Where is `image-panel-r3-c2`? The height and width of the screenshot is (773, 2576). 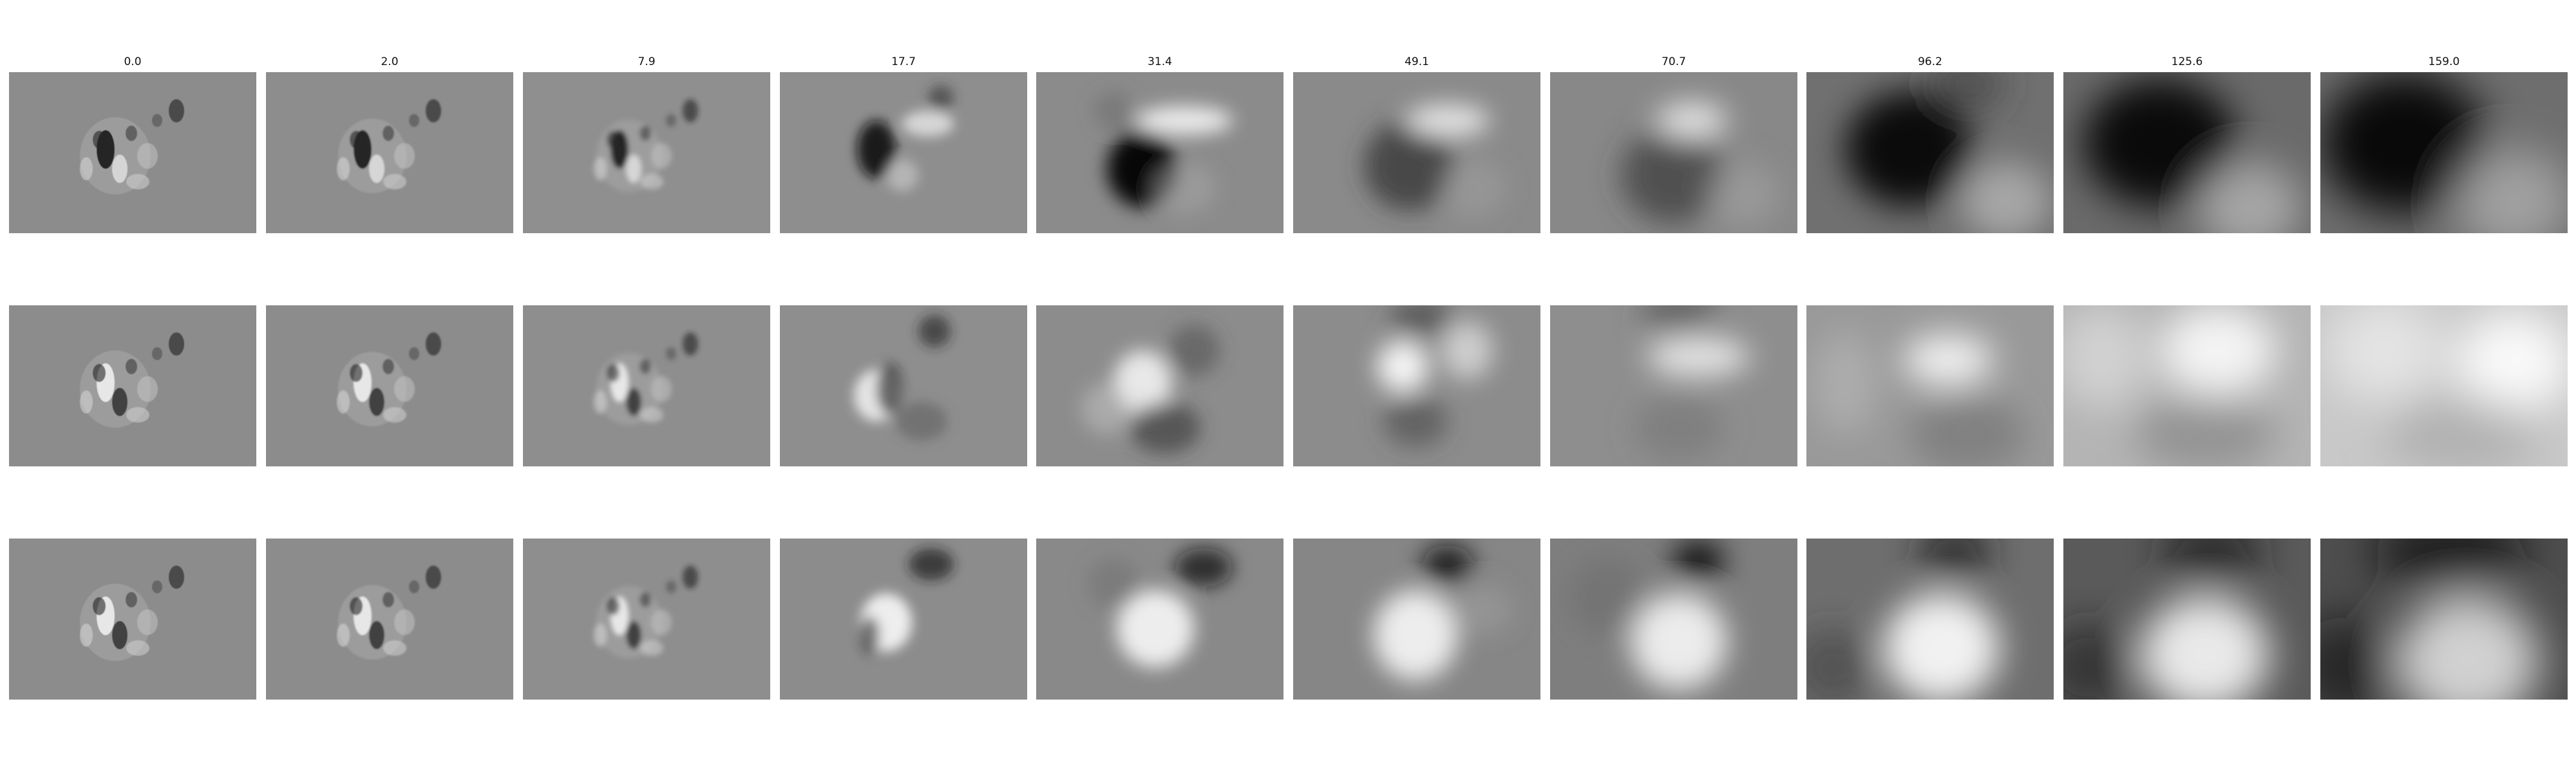
image-panel-r3-c2 is located at coordinates (389, 619).